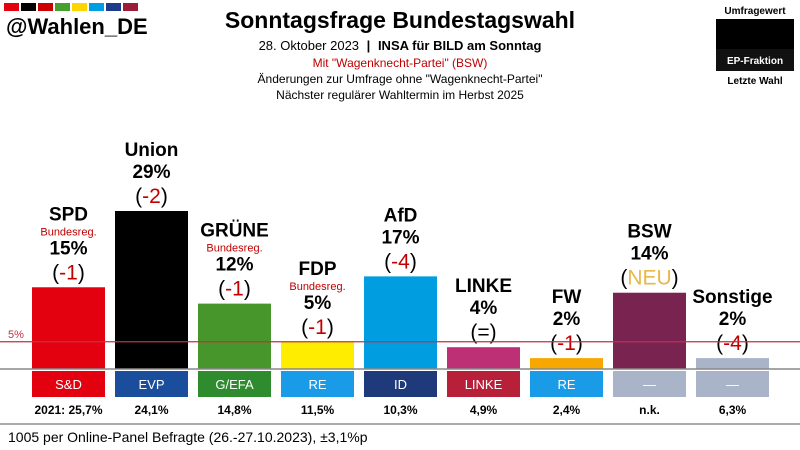  What do you see at coordinates (318, 303) in the screenshot?
I see `value-label: 5%` at bounding box center [318, 303].